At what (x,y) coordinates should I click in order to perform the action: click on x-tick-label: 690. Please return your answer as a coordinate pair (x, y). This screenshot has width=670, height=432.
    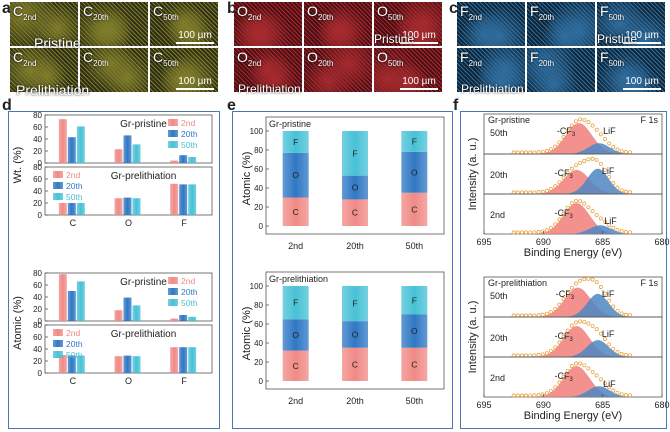
    Looking at the image, I should click on (543, 242).